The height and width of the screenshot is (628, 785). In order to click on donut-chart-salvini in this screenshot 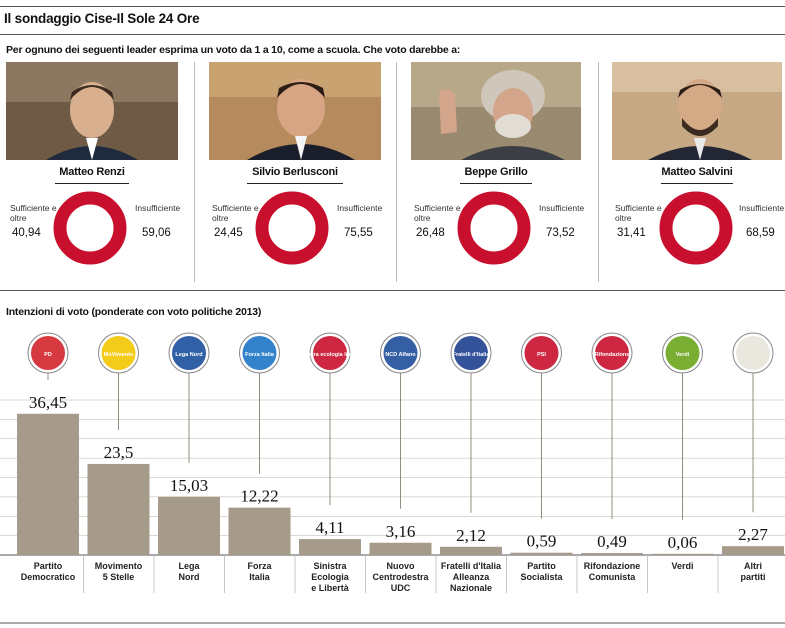, I will do `click(696, 228)`.